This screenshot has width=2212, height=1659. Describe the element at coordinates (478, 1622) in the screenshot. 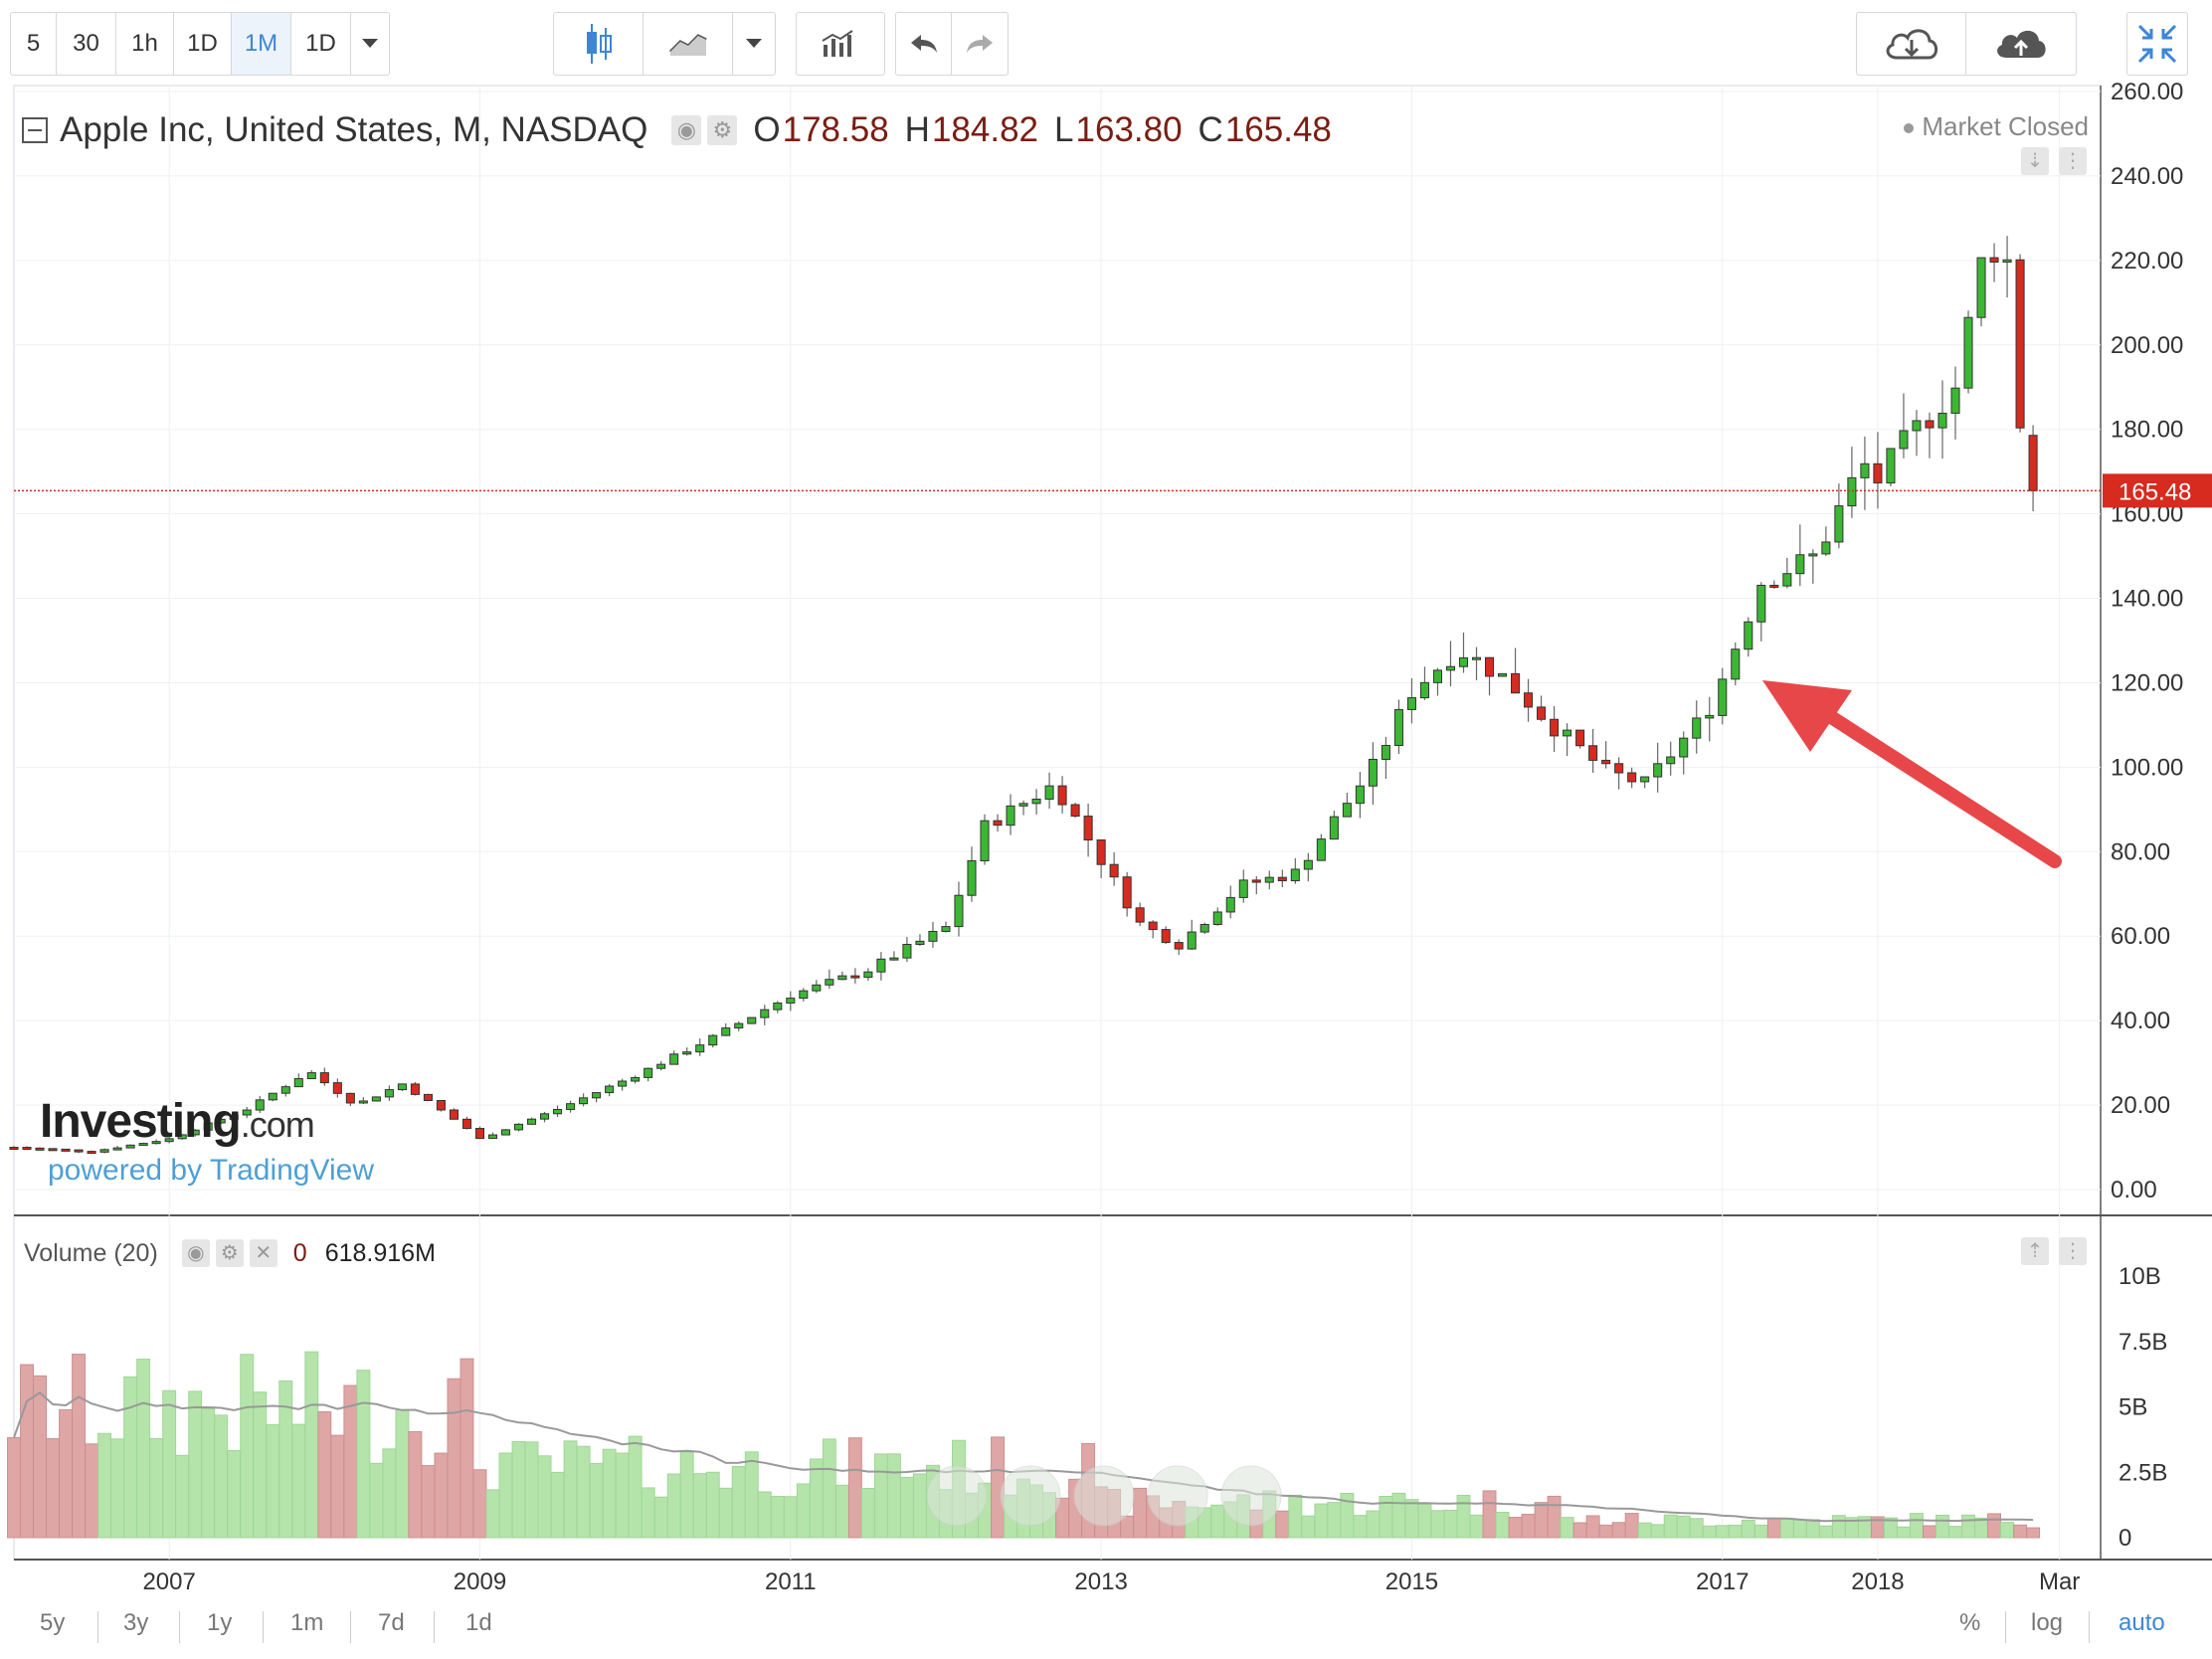

I see `range-1d-button: 1d` at that location.